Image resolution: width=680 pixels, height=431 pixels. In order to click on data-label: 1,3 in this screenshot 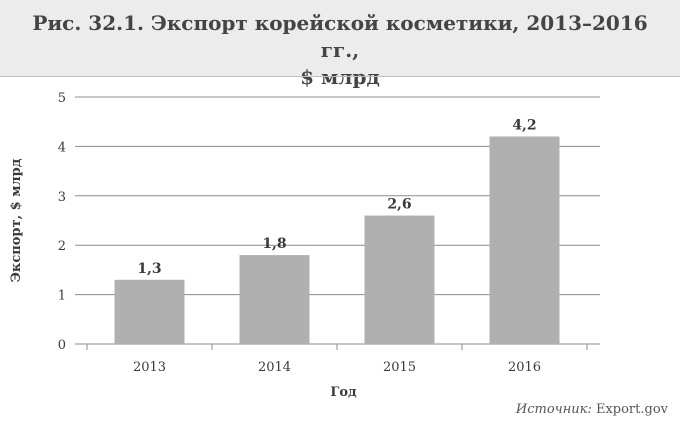, I will do `click(149, 269)`.